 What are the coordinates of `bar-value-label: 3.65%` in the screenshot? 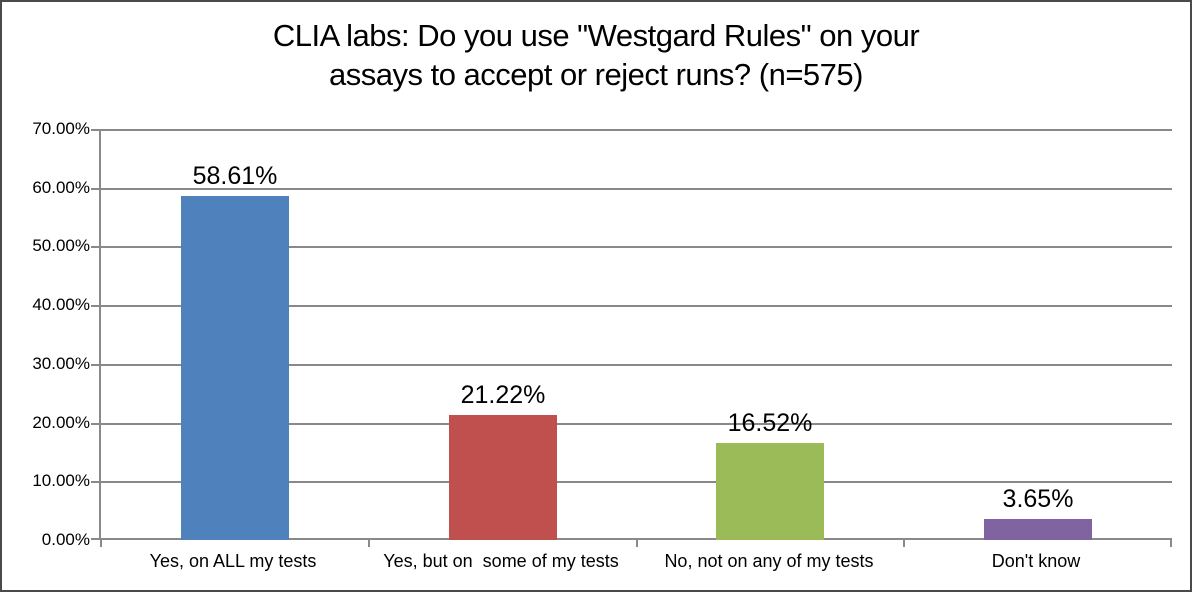 It's located at (1038, 499).